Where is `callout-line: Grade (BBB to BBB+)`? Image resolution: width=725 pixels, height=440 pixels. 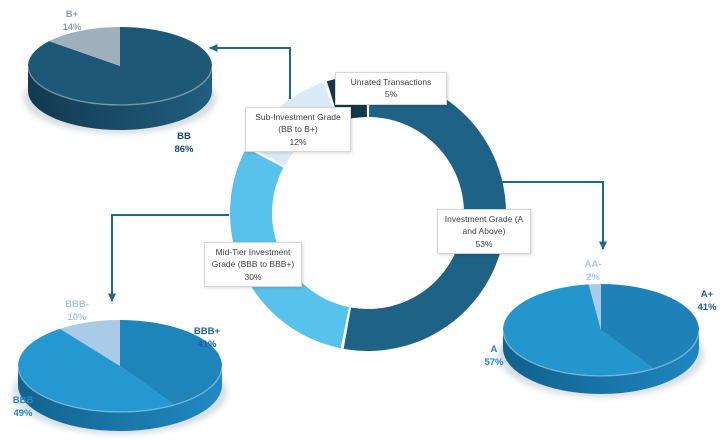
callout-line: Grade (BBB to BBB+) is located at coordinates (253, 264).